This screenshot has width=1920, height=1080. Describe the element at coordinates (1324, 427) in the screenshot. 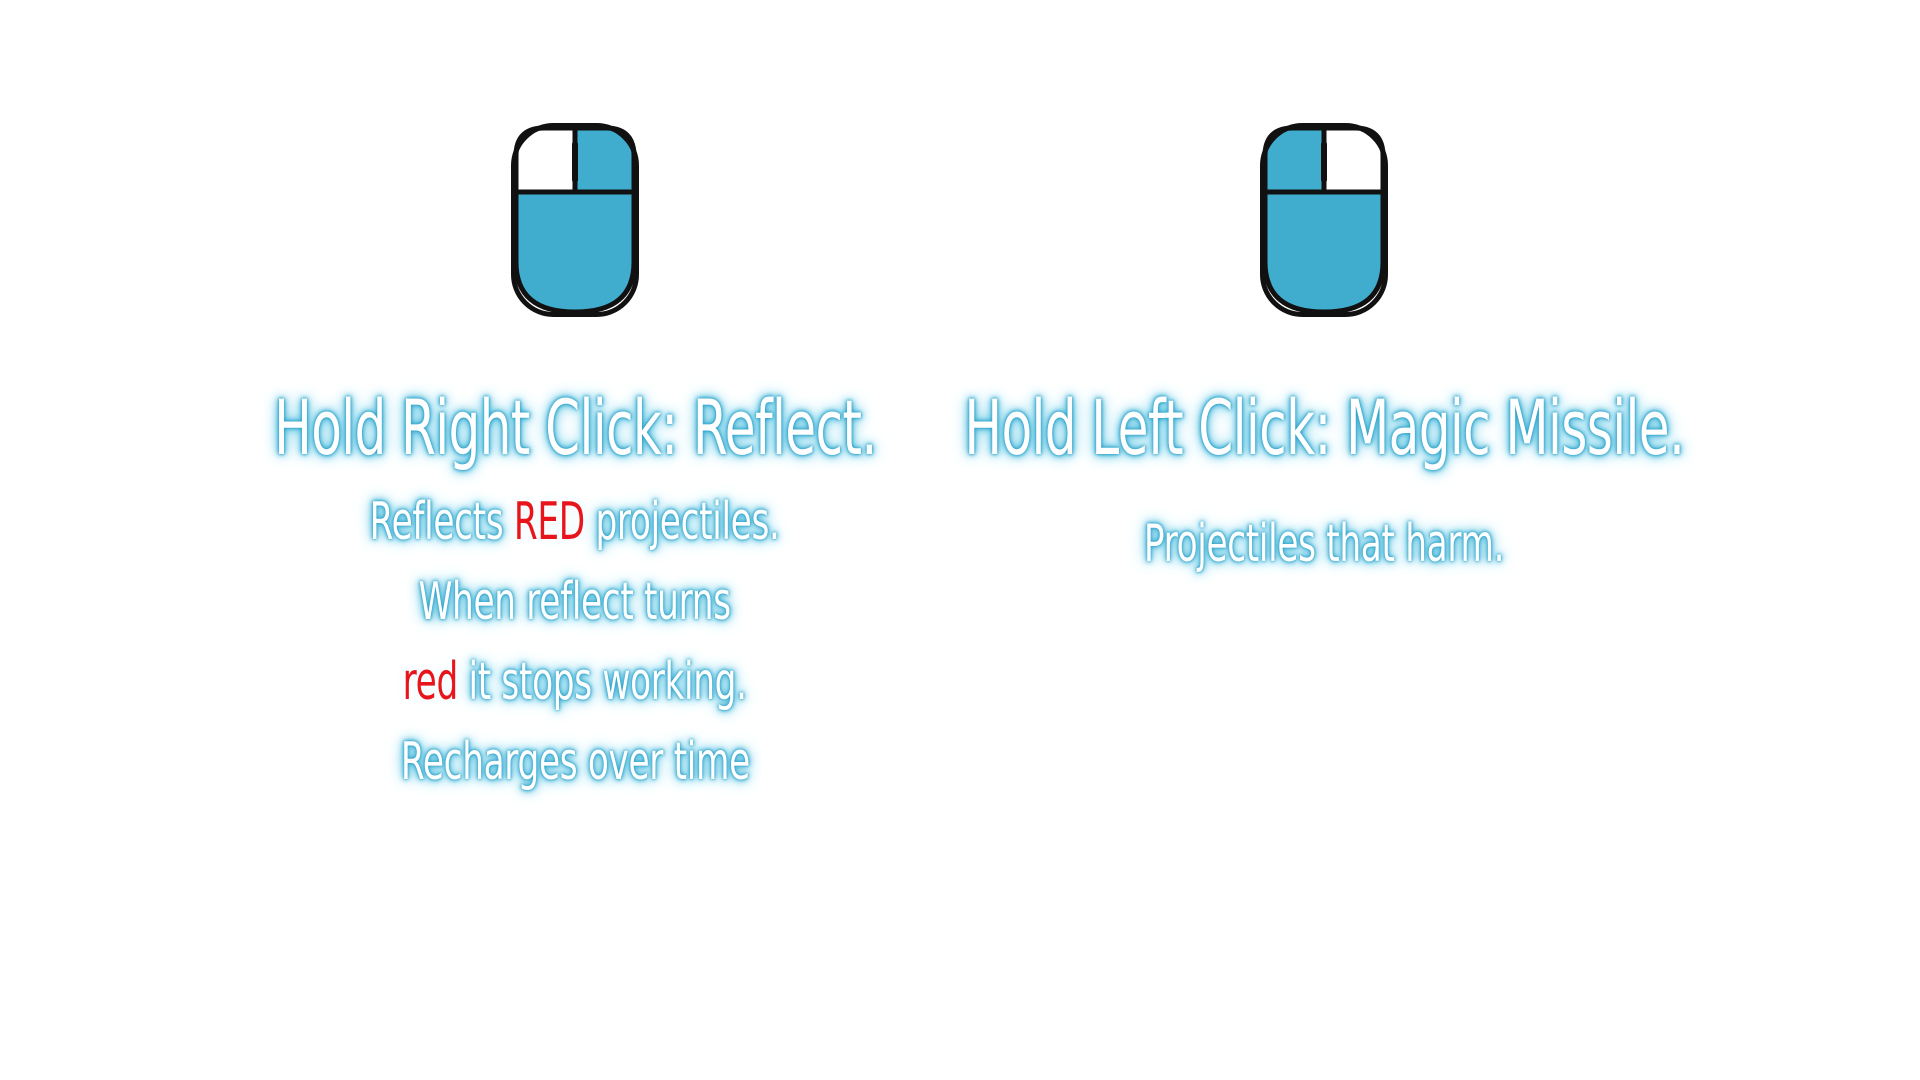

I see `left-click-title: Hold Left Click: Magic Missile.` at that location.